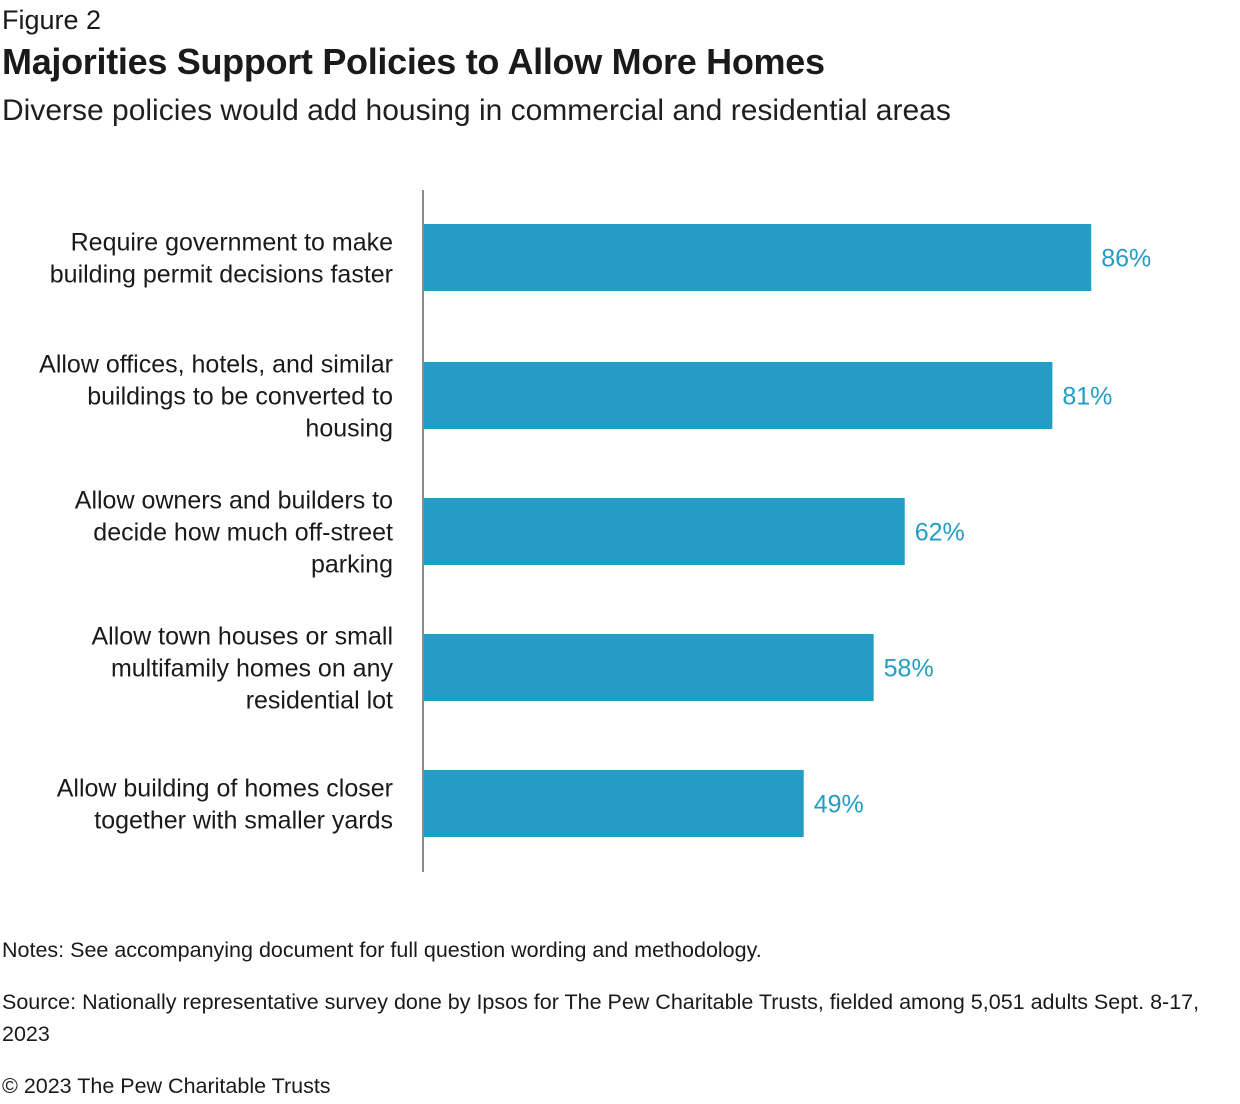 Image resolution: width=1240 pixels, height=1104 pixels. I want to click on category-label-3-line-3: parking, so click(352, 565).